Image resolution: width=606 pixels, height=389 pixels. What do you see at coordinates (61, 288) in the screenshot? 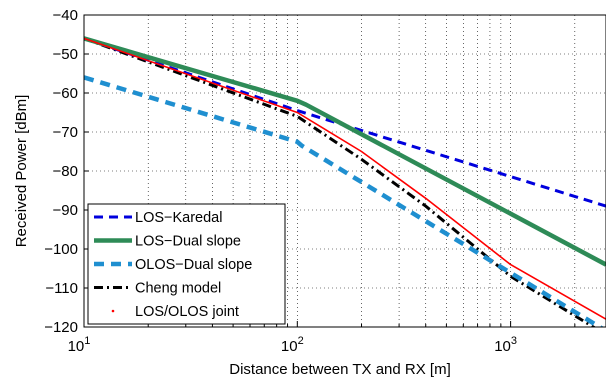
I see `y-tick-label: −110` at bounding box center [61, 288].